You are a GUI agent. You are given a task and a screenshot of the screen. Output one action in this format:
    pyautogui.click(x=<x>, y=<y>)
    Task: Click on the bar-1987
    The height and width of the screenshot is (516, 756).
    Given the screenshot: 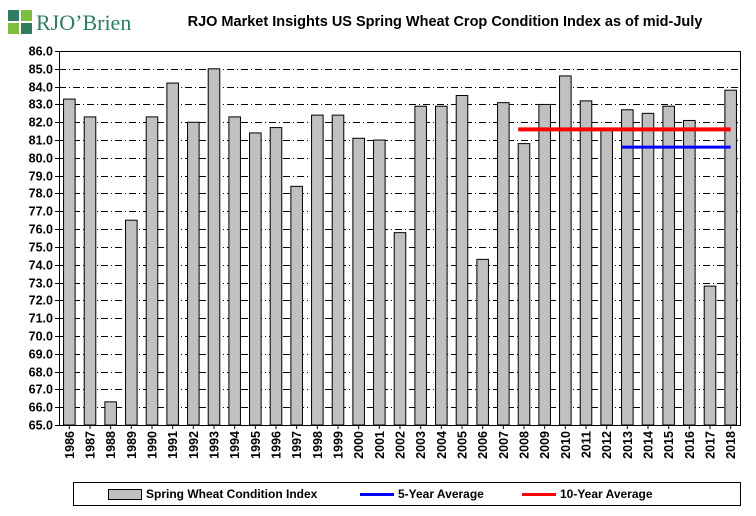 What is the action you would take?
    pyautogui.click(x=90, y=271)
    